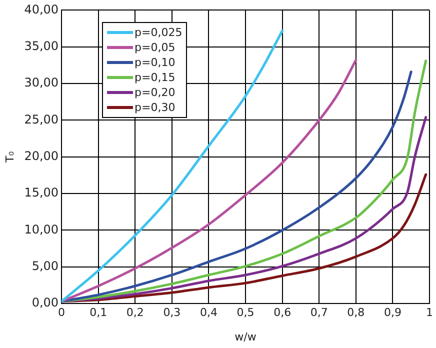 Image resolution: width=436 pixels, height=348 pixels. Describe the element at coordinates (245, 337) in the screenshot. I see `x-axis-title: w/w` at that location.